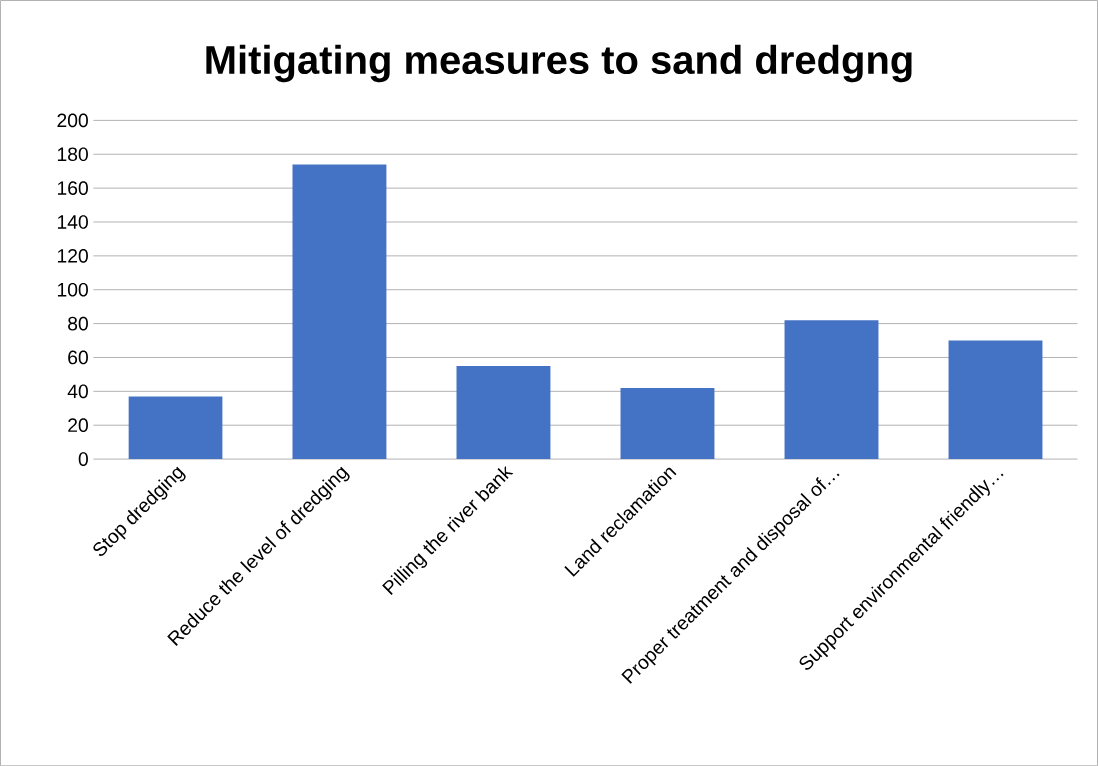 The width and height of the screenshot is (1098, 766). What do you see at coordinates (72, 255) in the screenshot?
I see `y-tick-label: 120` at bounding box center [72, 255].